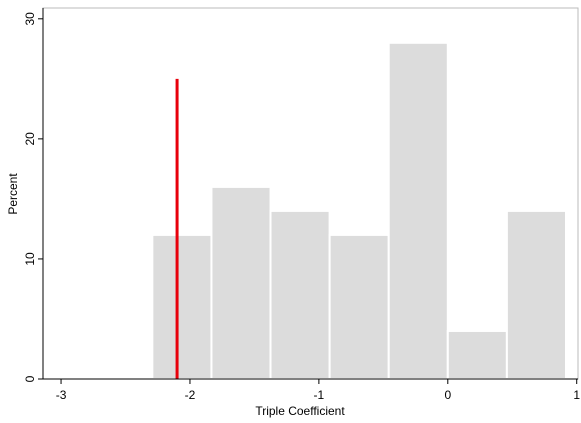 This screenshot has height=423, width=581. I want to click on x-tick-label: 1, so click(576, 395).